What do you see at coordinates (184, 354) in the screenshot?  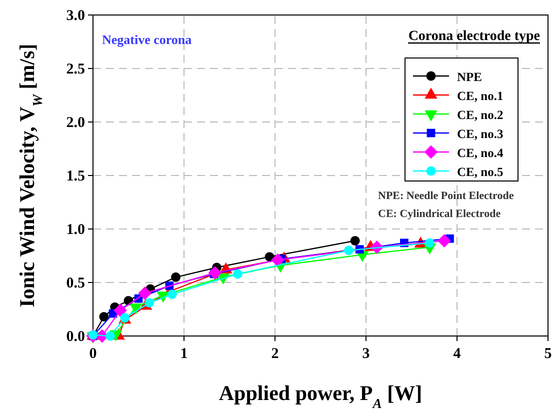 I see `x-tick-label: 1` at bounding box center [184, 354].